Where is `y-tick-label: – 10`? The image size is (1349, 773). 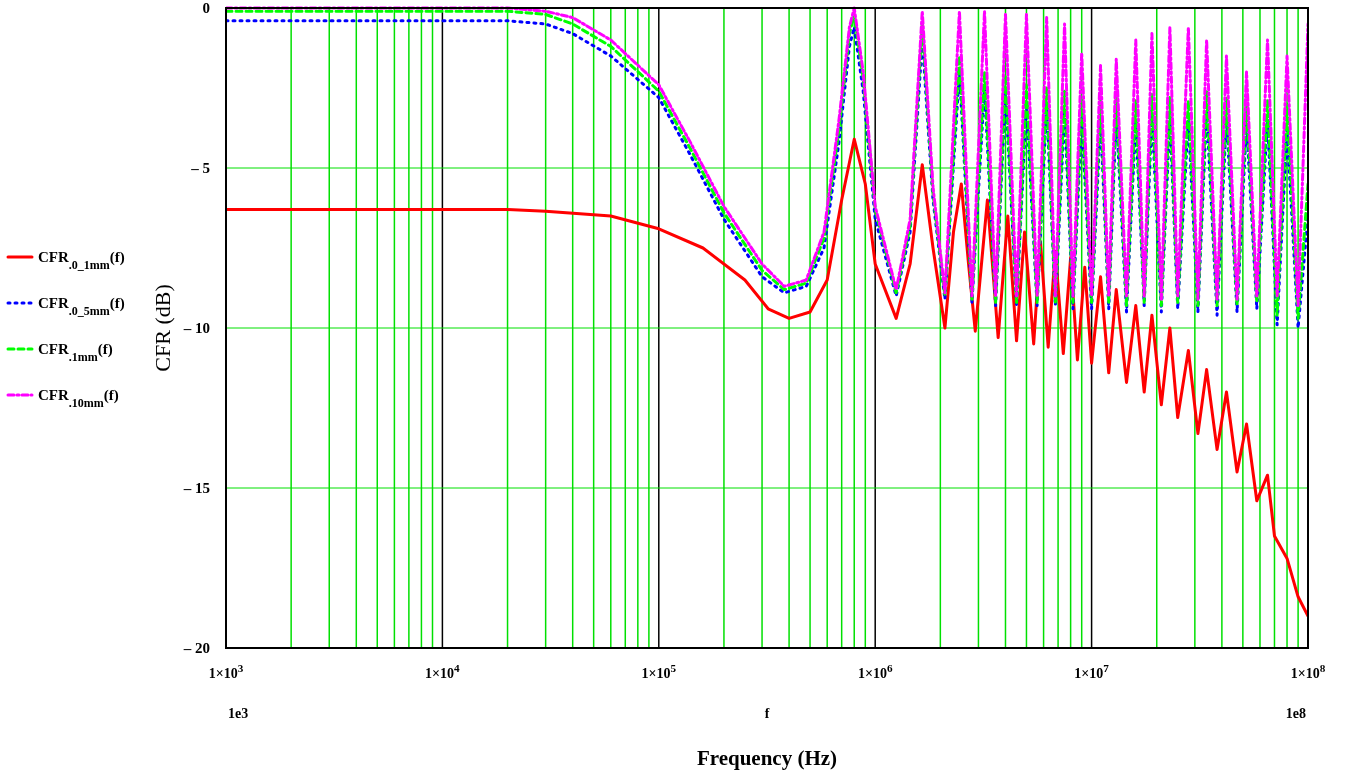 y-tick-label: – 10 is located at coordinates (196, 328).